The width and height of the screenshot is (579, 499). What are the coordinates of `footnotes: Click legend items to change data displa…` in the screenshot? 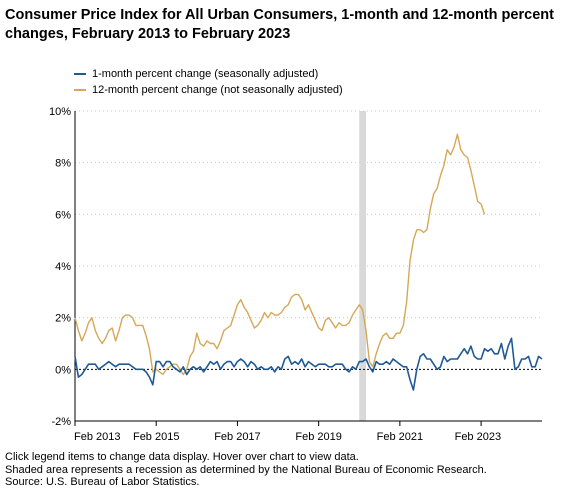 It's located at (246, 470).